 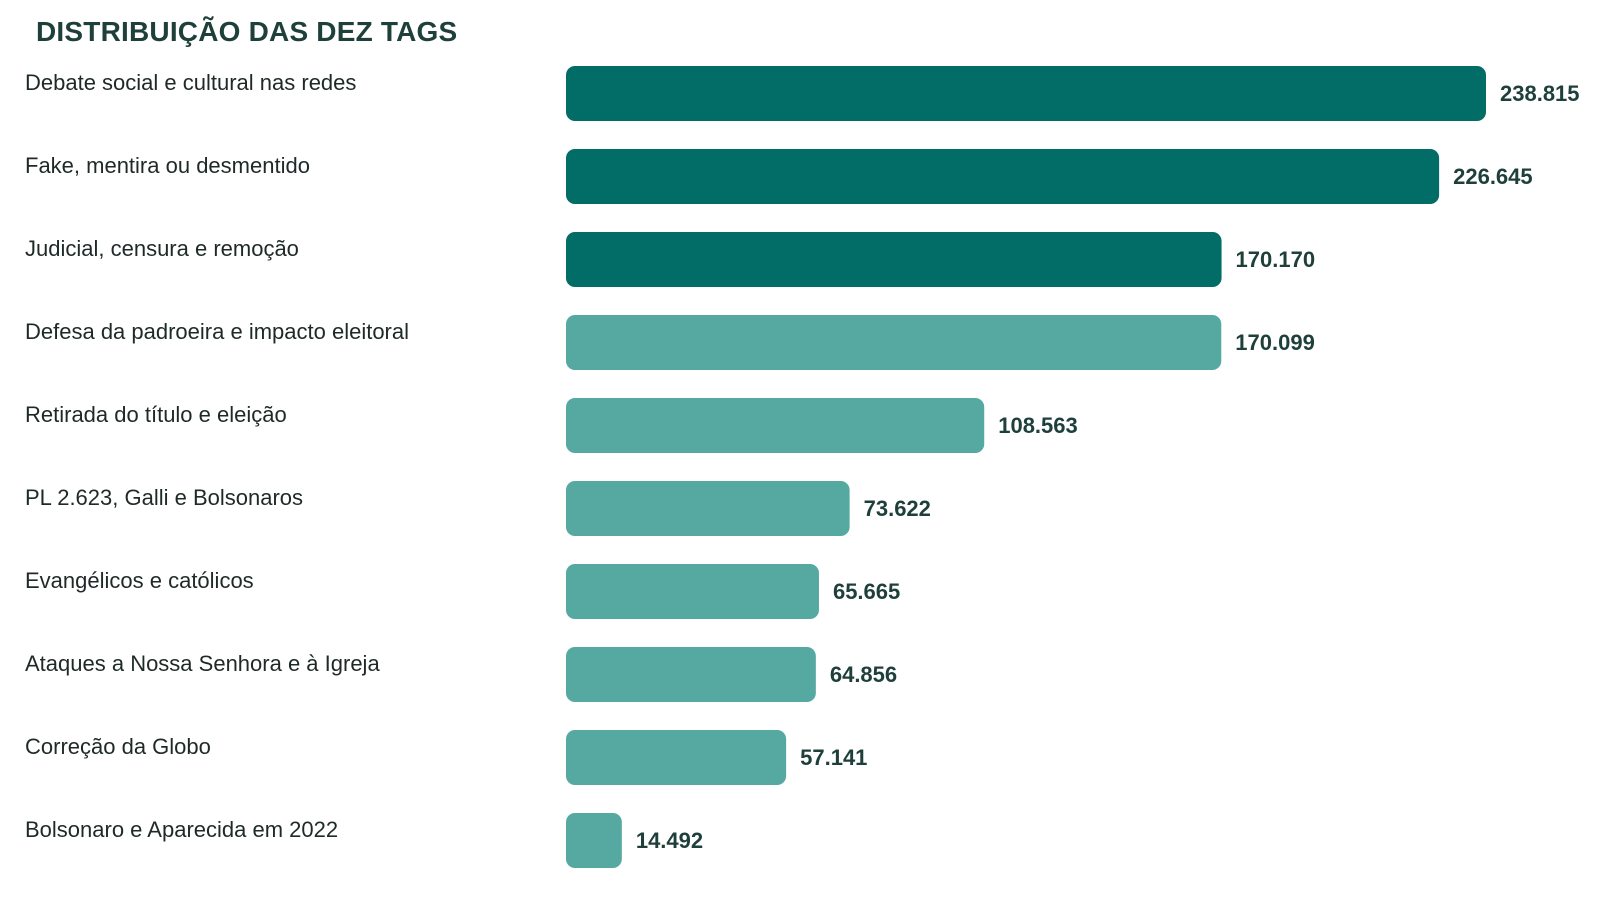 I want to click on category-label: Retirada do título e eleição, so click(x=156, y=414).